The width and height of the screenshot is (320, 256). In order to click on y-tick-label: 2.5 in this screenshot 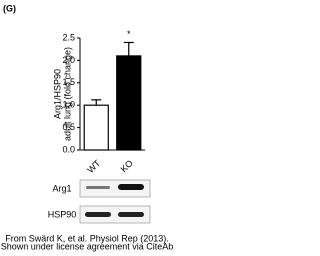, I will do `click(68, 37)`.